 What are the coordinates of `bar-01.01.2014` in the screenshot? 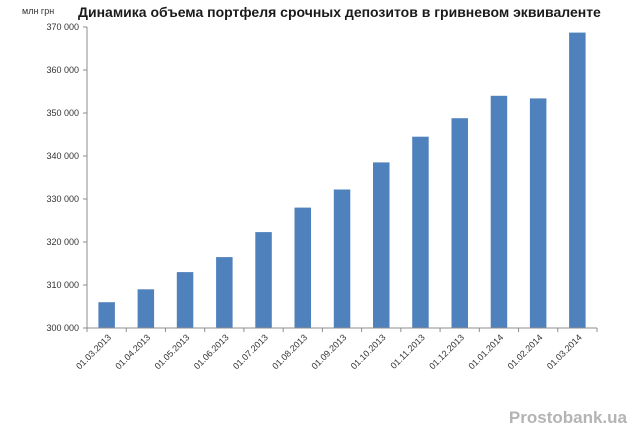 It's located at (499, 211).